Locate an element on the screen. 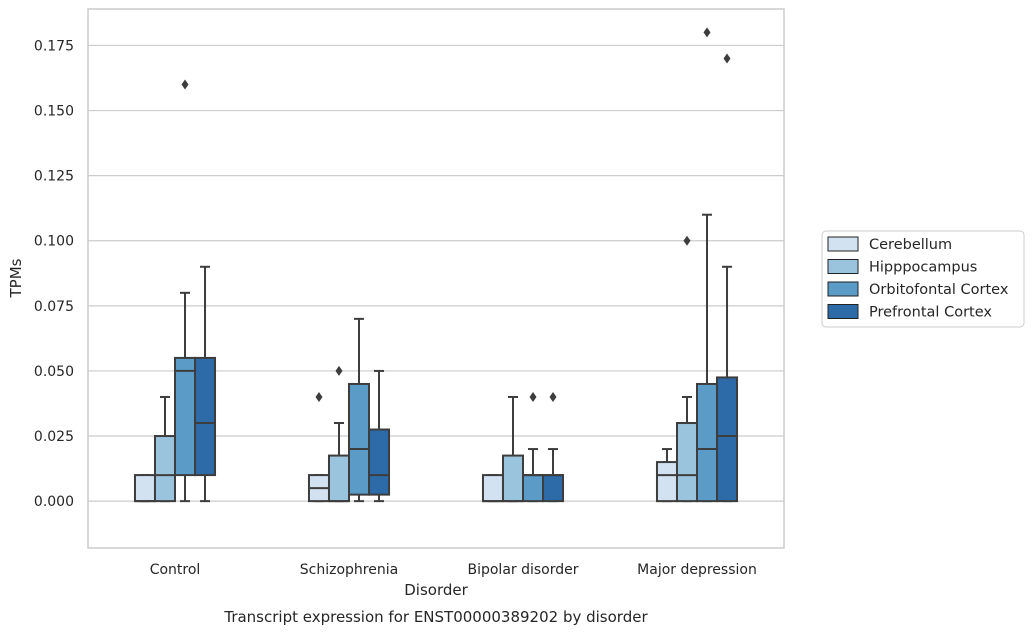 The width and height of the screenshot is (1033, 634). x-tick-label: Bipolar disorder is located at coordinates (522, 570).